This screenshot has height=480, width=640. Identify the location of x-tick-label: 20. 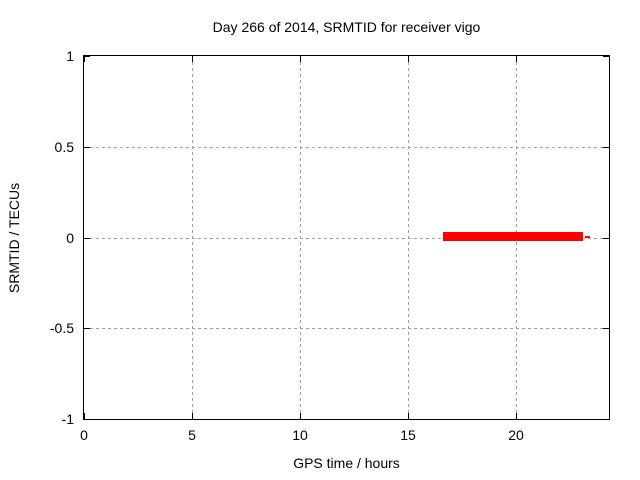
(516, 435).